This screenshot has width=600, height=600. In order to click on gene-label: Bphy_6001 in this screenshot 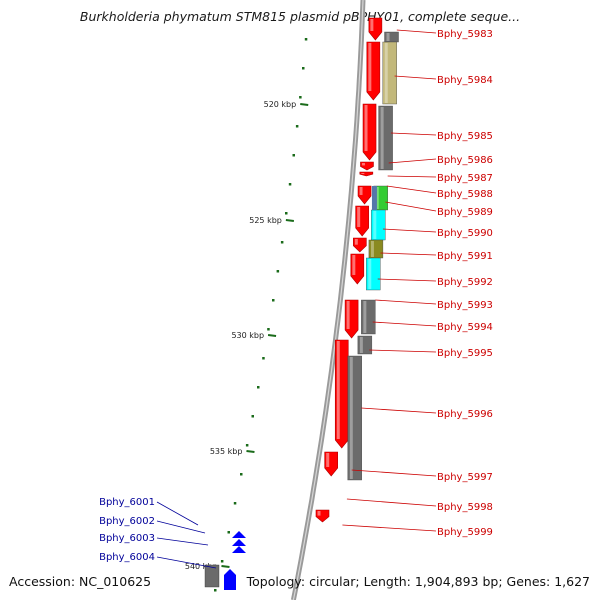, I will do `click(127, 502)`.